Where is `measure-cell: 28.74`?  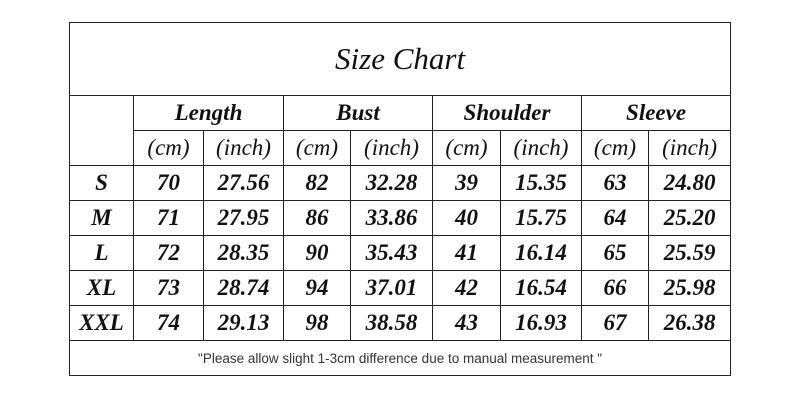
measure-cell: 28.74 is located at coordinates (243, 288).